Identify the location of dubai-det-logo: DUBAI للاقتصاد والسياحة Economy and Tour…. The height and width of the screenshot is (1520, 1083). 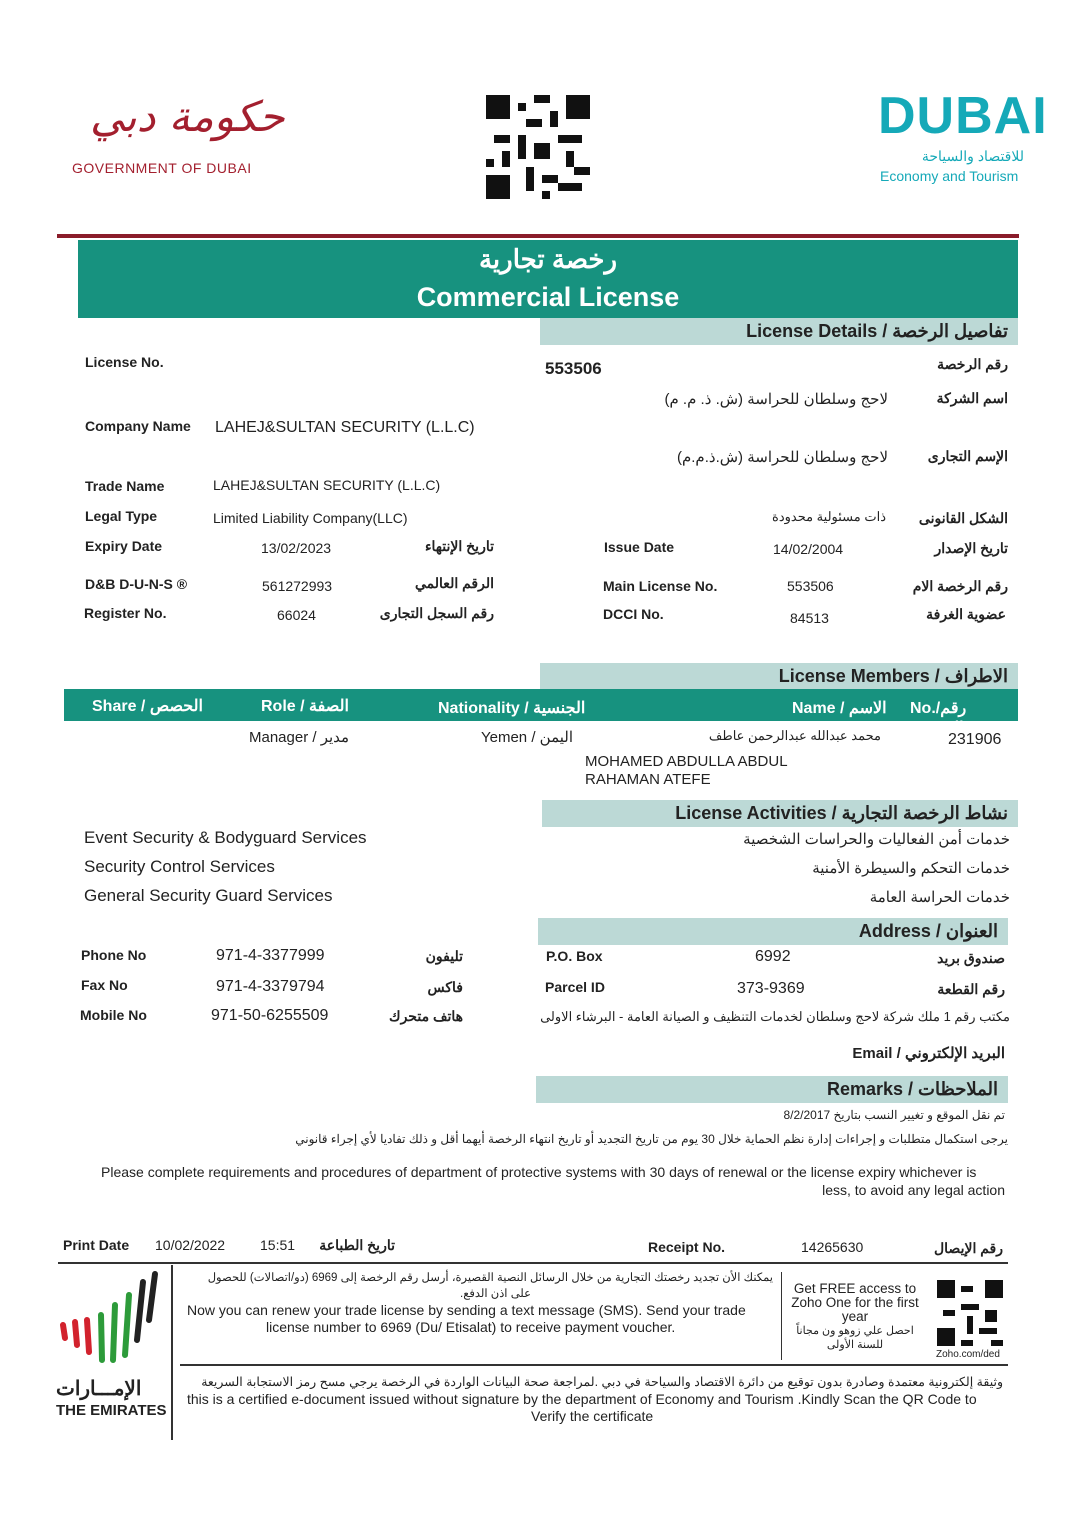
(962, 138).